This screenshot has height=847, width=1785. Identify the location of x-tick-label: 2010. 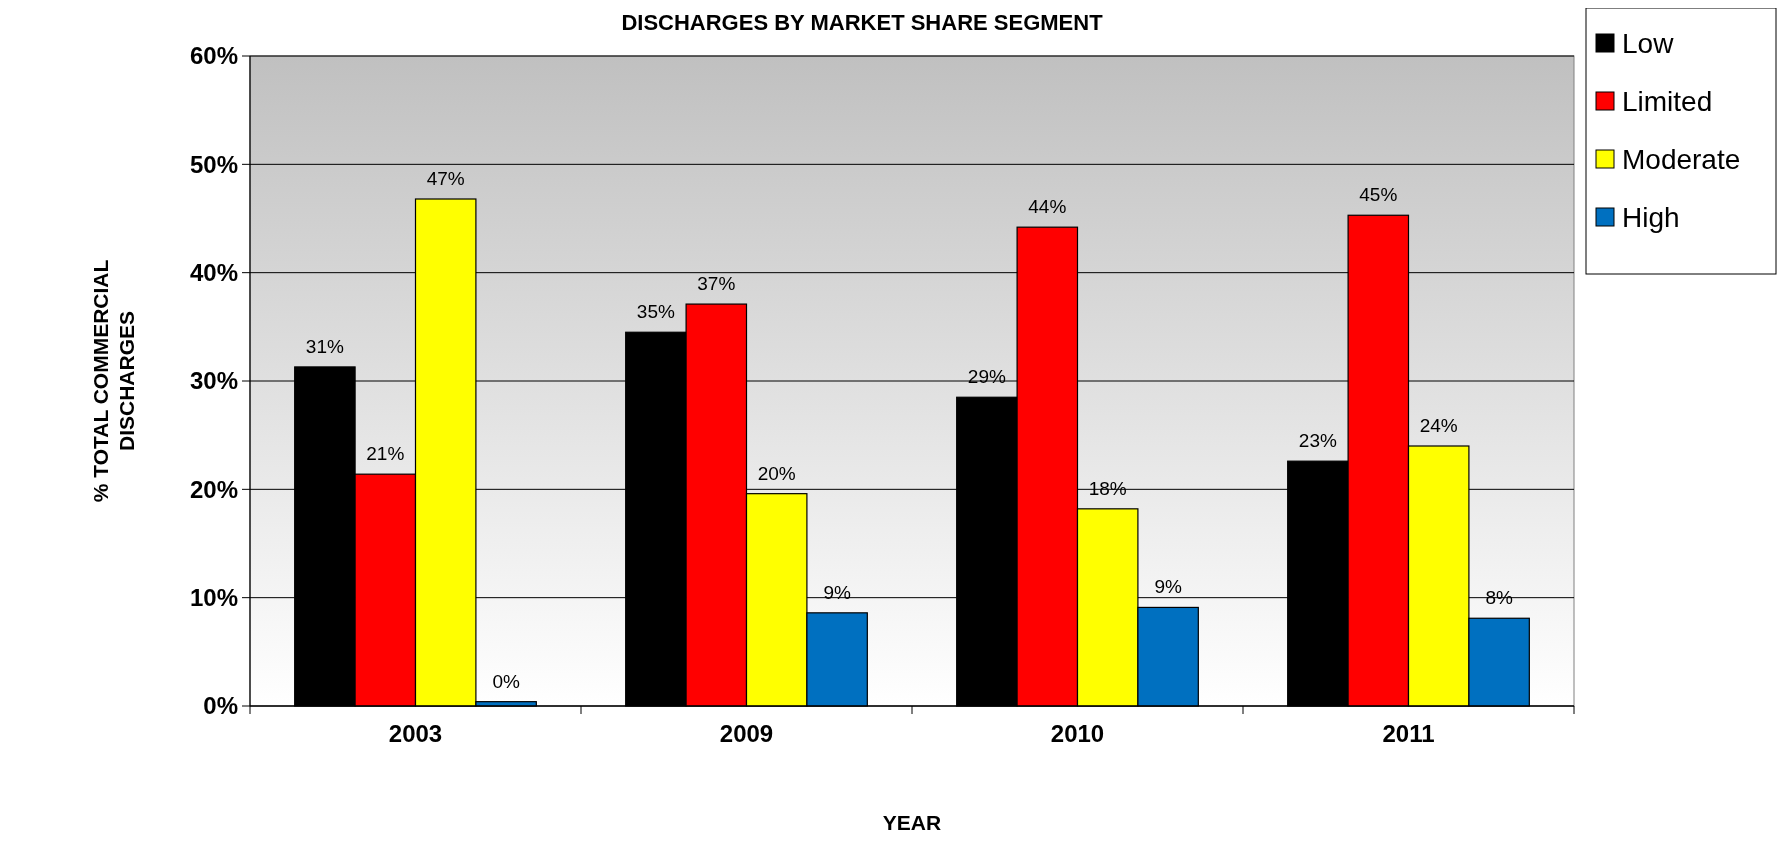
(1077, 733).